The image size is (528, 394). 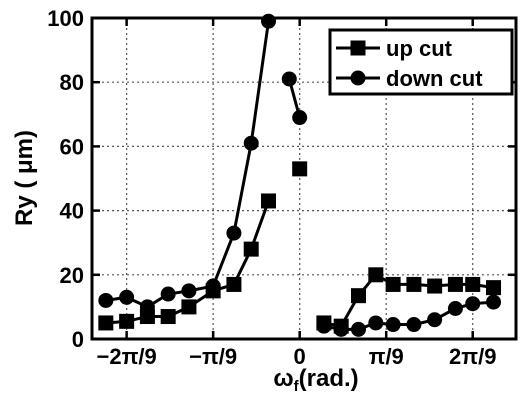 I want to click on x-axis-label-symbol: ω, so click(x=283, y=378).